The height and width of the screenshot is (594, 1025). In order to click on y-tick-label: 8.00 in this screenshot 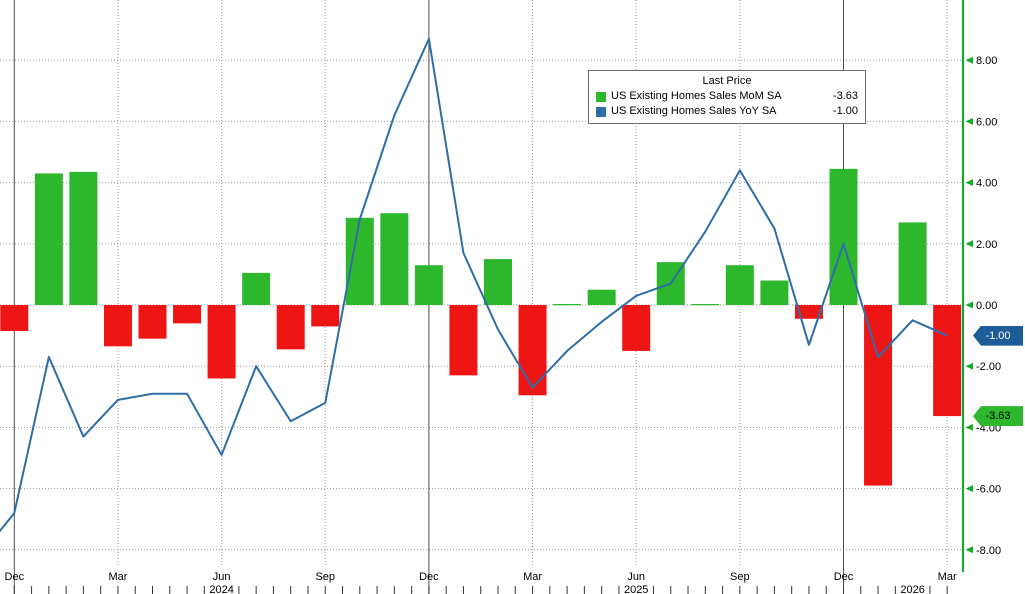, I will do `click(986, 61)`.